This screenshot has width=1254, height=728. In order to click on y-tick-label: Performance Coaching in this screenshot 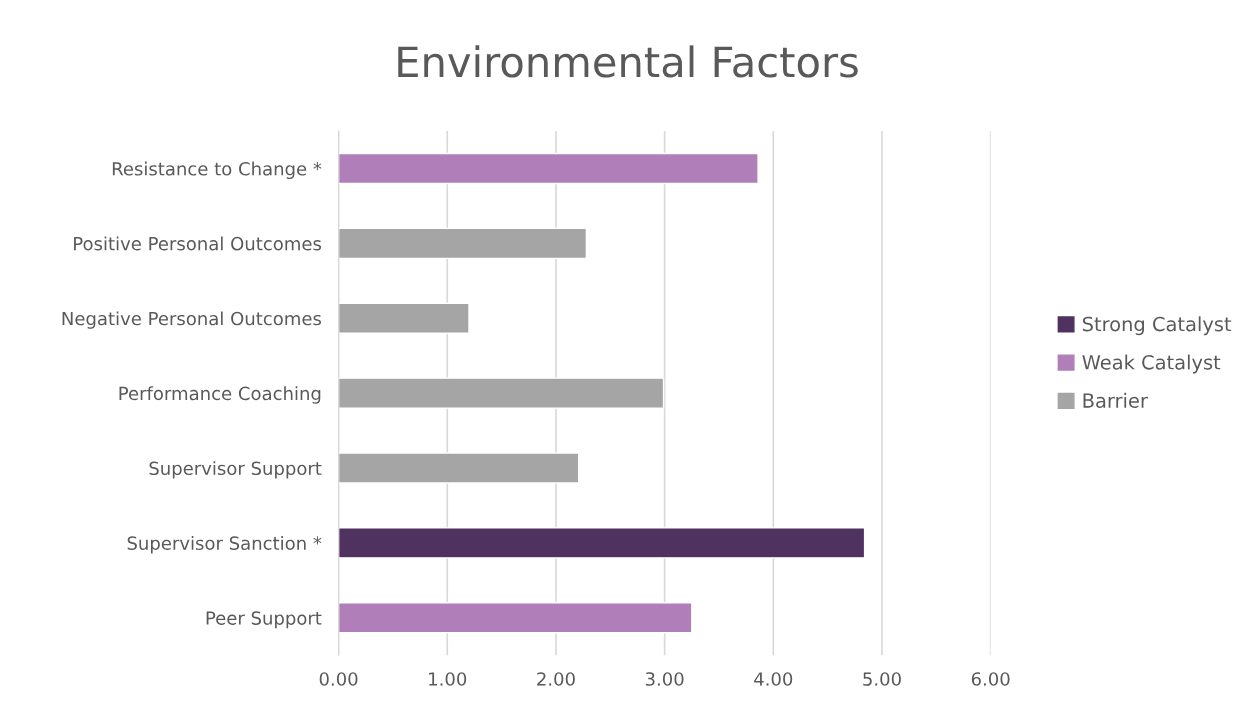, I will do `click(220, 395)`.